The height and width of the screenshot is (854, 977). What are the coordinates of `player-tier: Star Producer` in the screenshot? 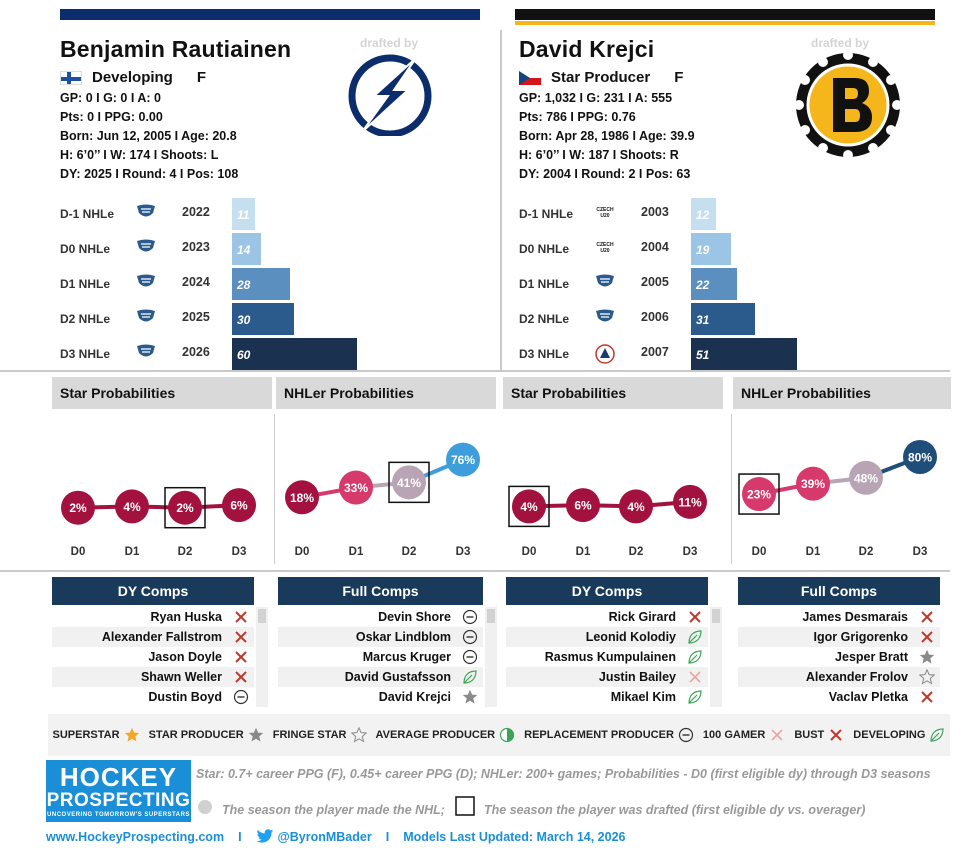 It's located at (601, 77).